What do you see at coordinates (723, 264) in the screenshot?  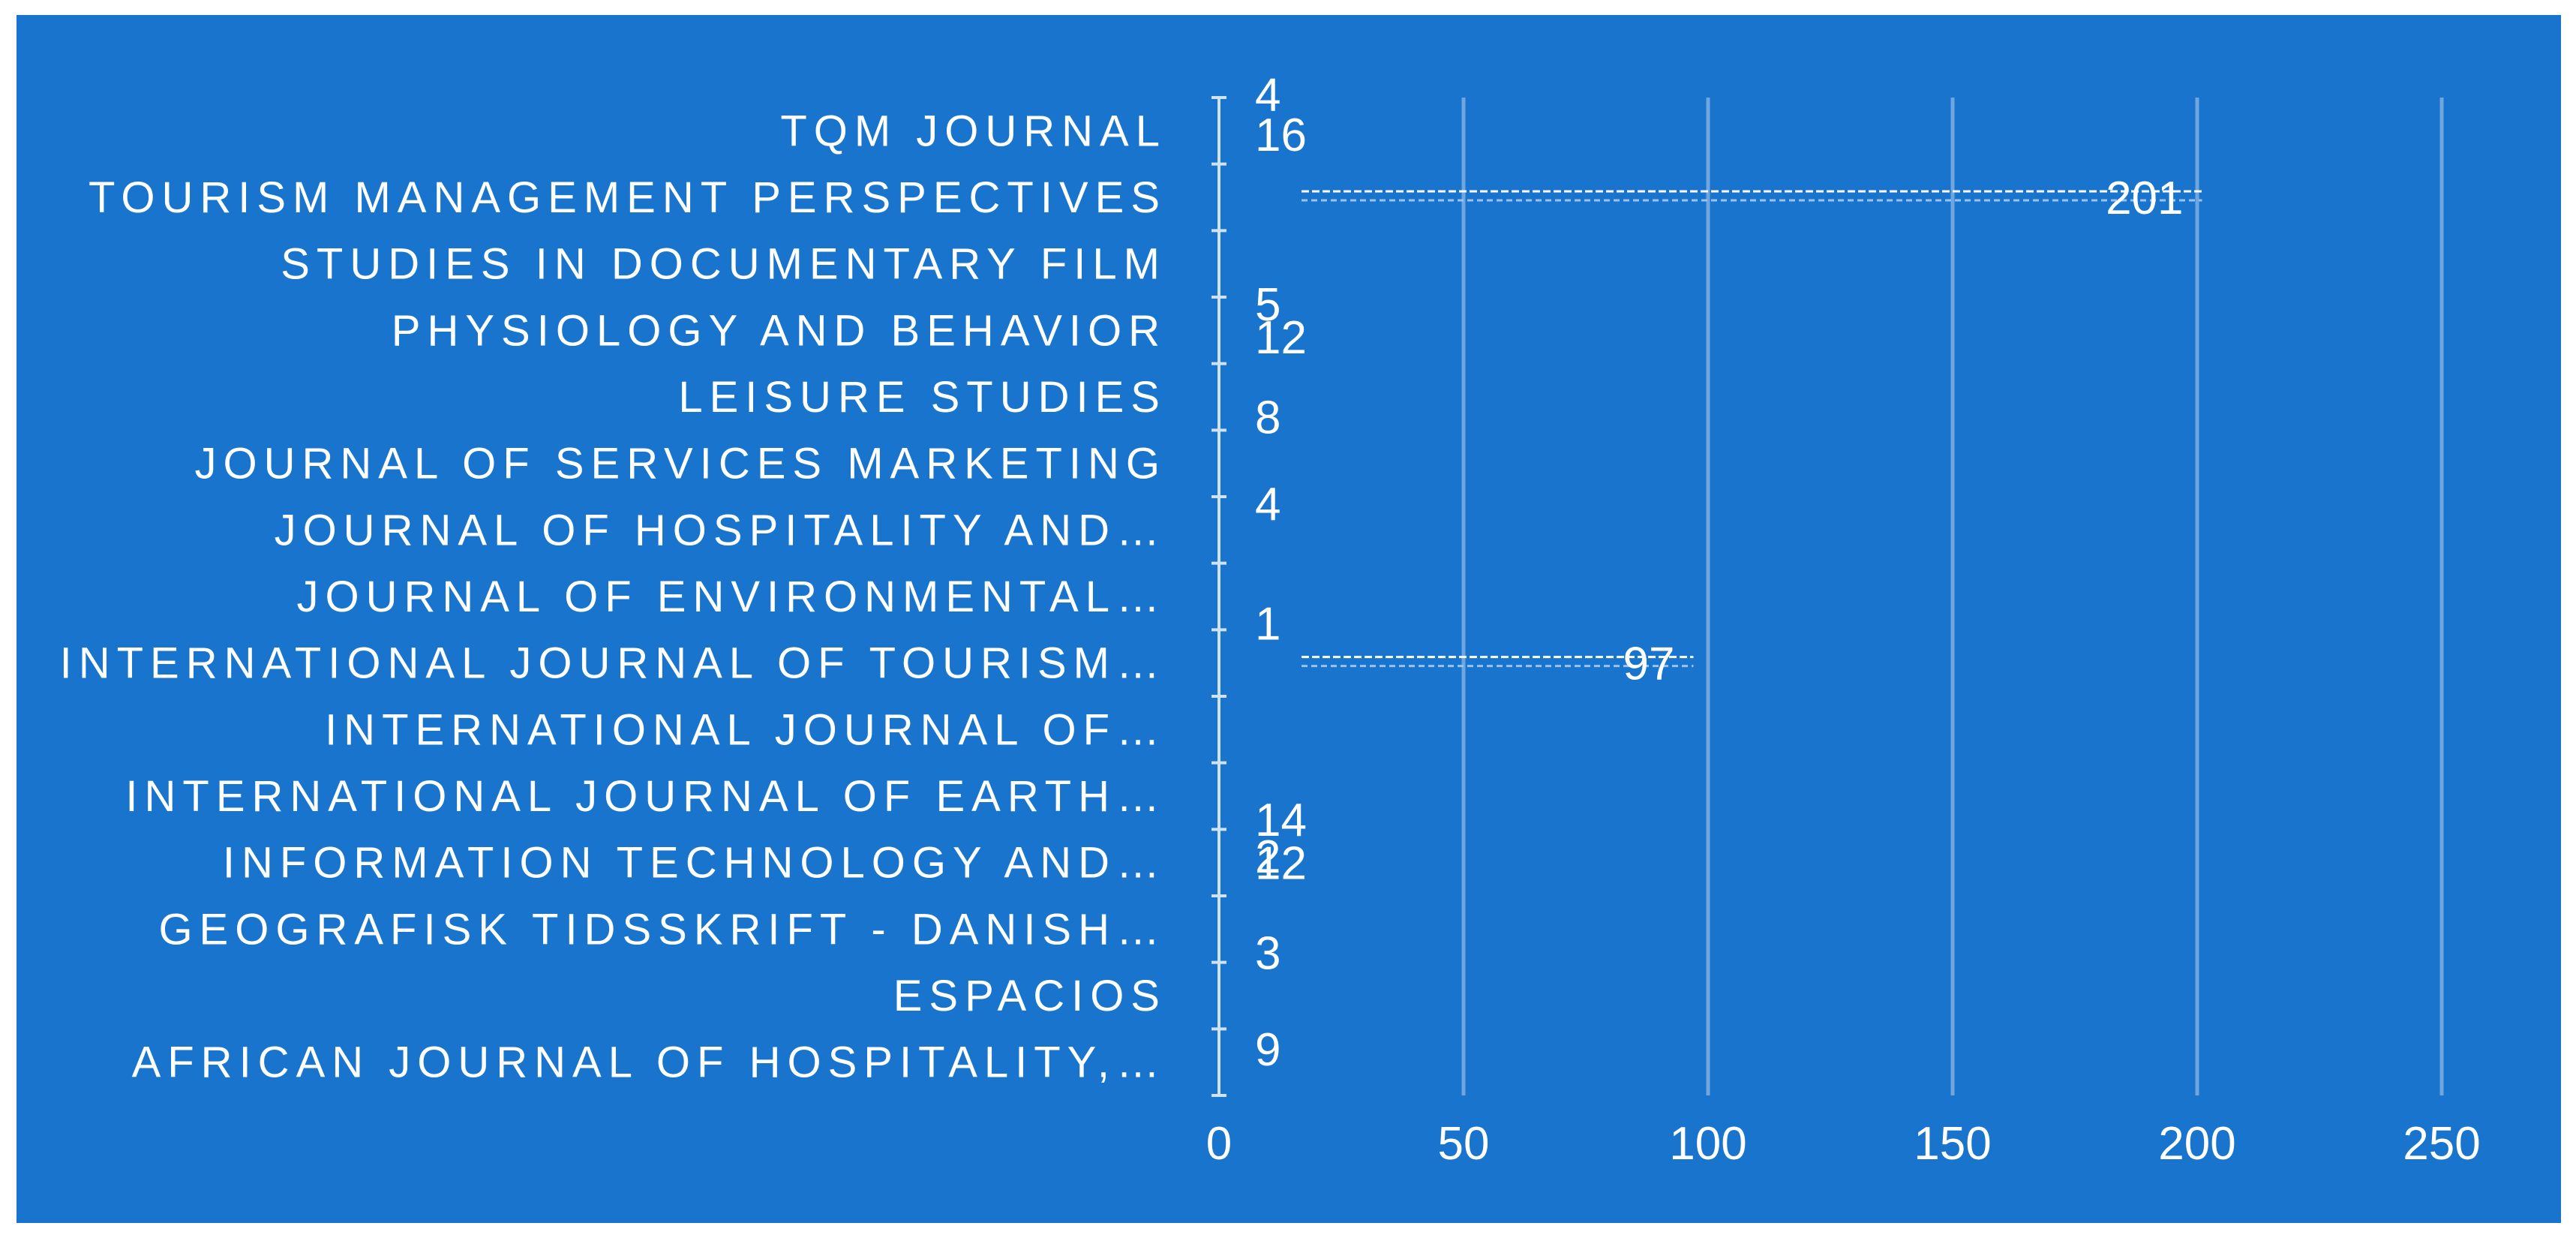 I see `category-label: STUDIES IN DOCUMENTARY FILM` at bounding box center [723, 264].